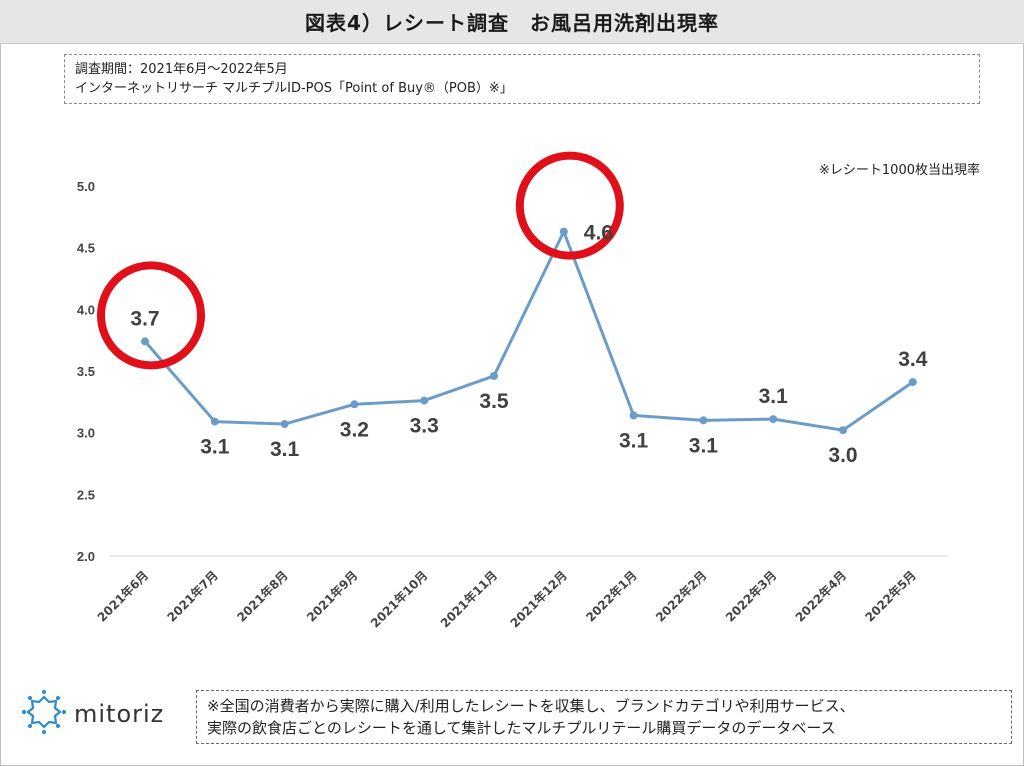 The height and width of the screenshot is (766, 1024). Describe the element at coordinates (750, 596) in the screenshot. I see `x-tick-label: 2022年3月` at that location.